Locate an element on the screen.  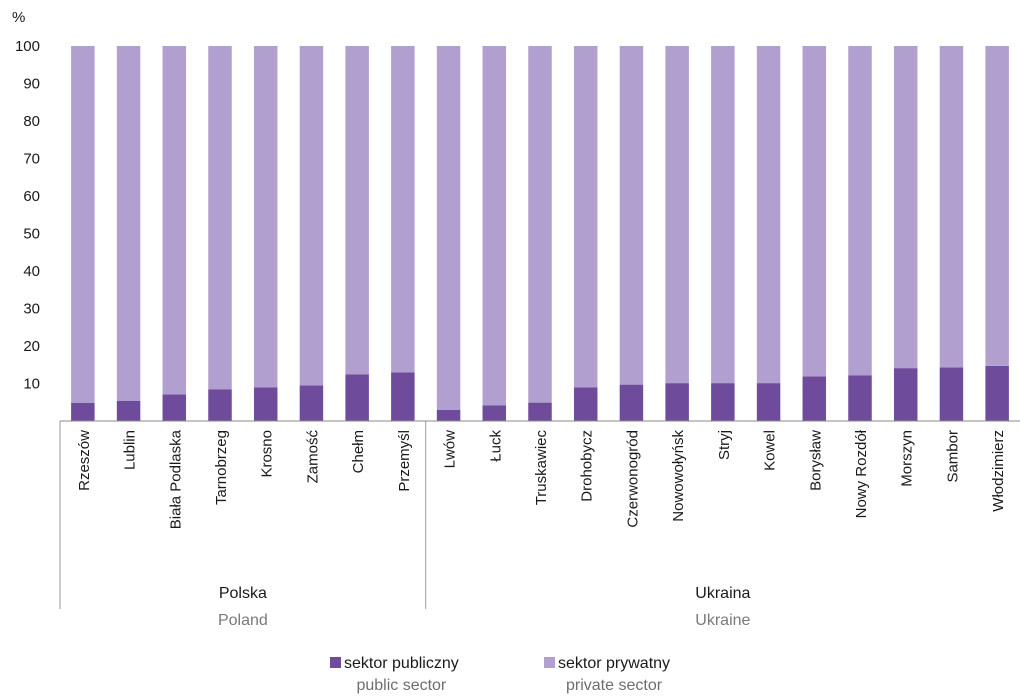
group-labels: Polska Poland Ukraina Ukraine is located at coordinates (484, 607).